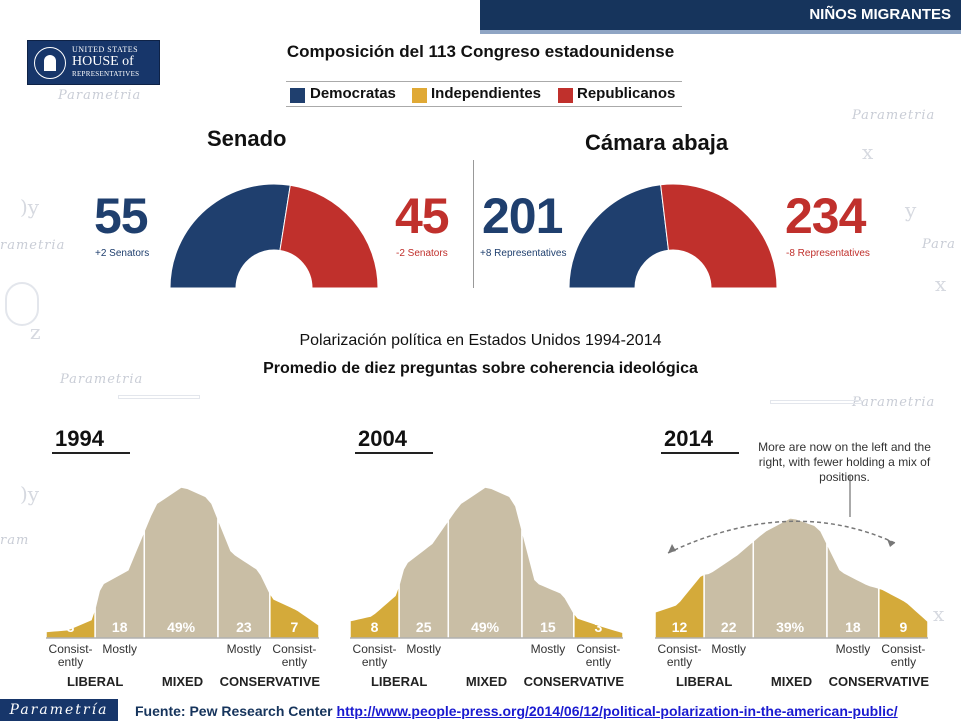 The width and height of the screenshot is (961, 721). What do you see at coordinates (329, 236) in the screenshot?
I see `senate-seats-republicanos` at bounding box center [329, 236].